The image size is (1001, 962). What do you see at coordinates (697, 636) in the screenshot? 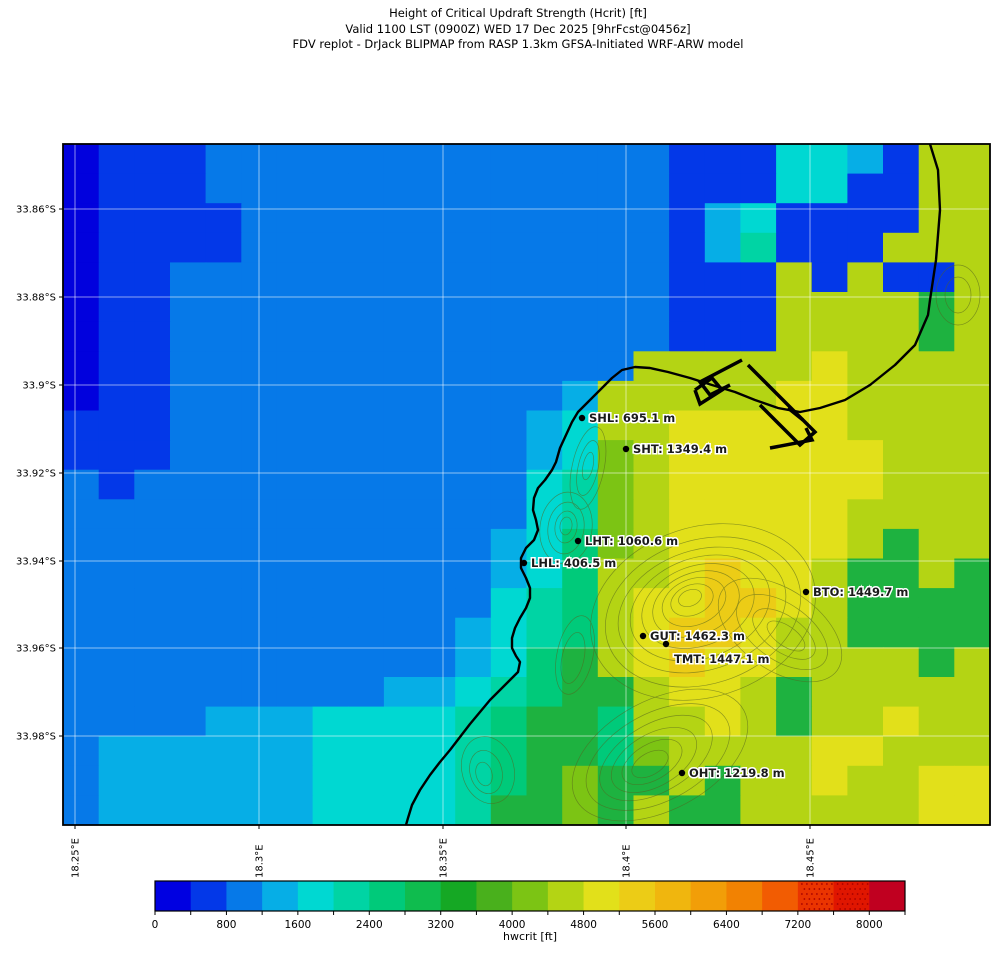
I see `site-label-GUT: GUT: 1462.3 m` at bounding box center [697, 636].